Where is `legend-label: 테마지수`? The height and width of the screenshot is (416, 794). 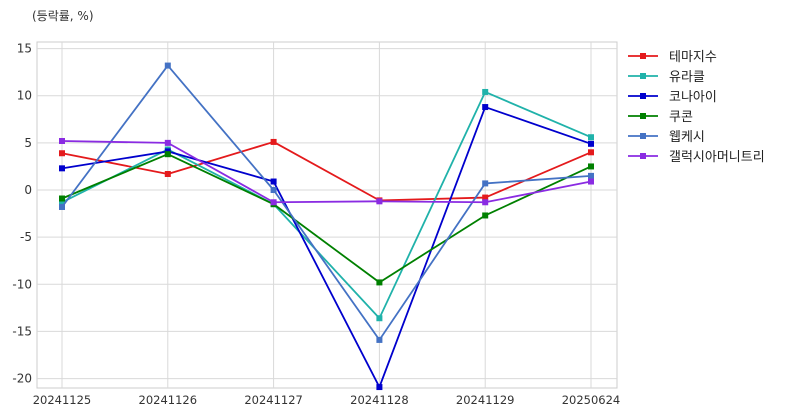 legend-label: 테마지수 is located at coordinates (693, 57).